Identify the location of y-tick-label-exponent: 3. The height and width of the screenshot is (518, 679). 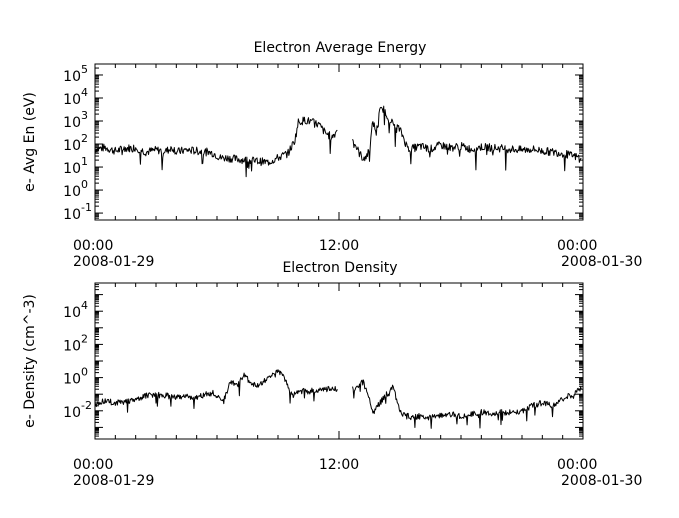
(84, 115).